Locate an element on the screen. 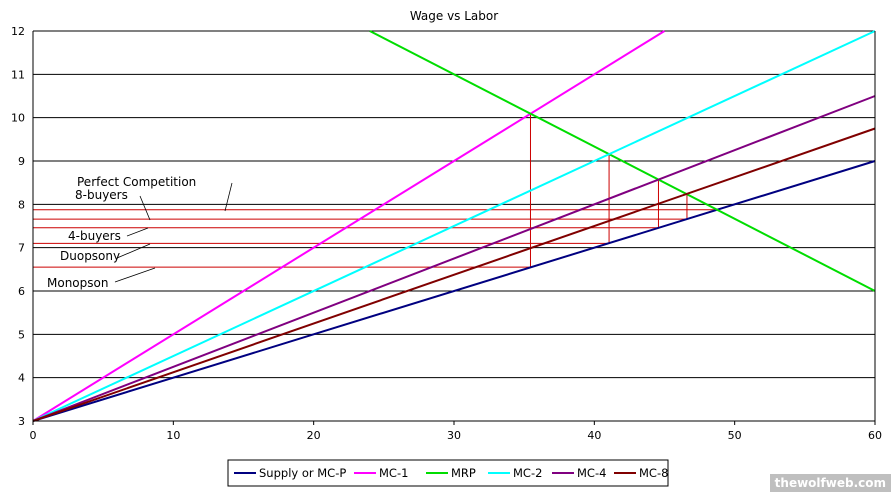 This screenshot has width=893, height=494. annotation-label: Duopsony is located at coordinates (90, 256).